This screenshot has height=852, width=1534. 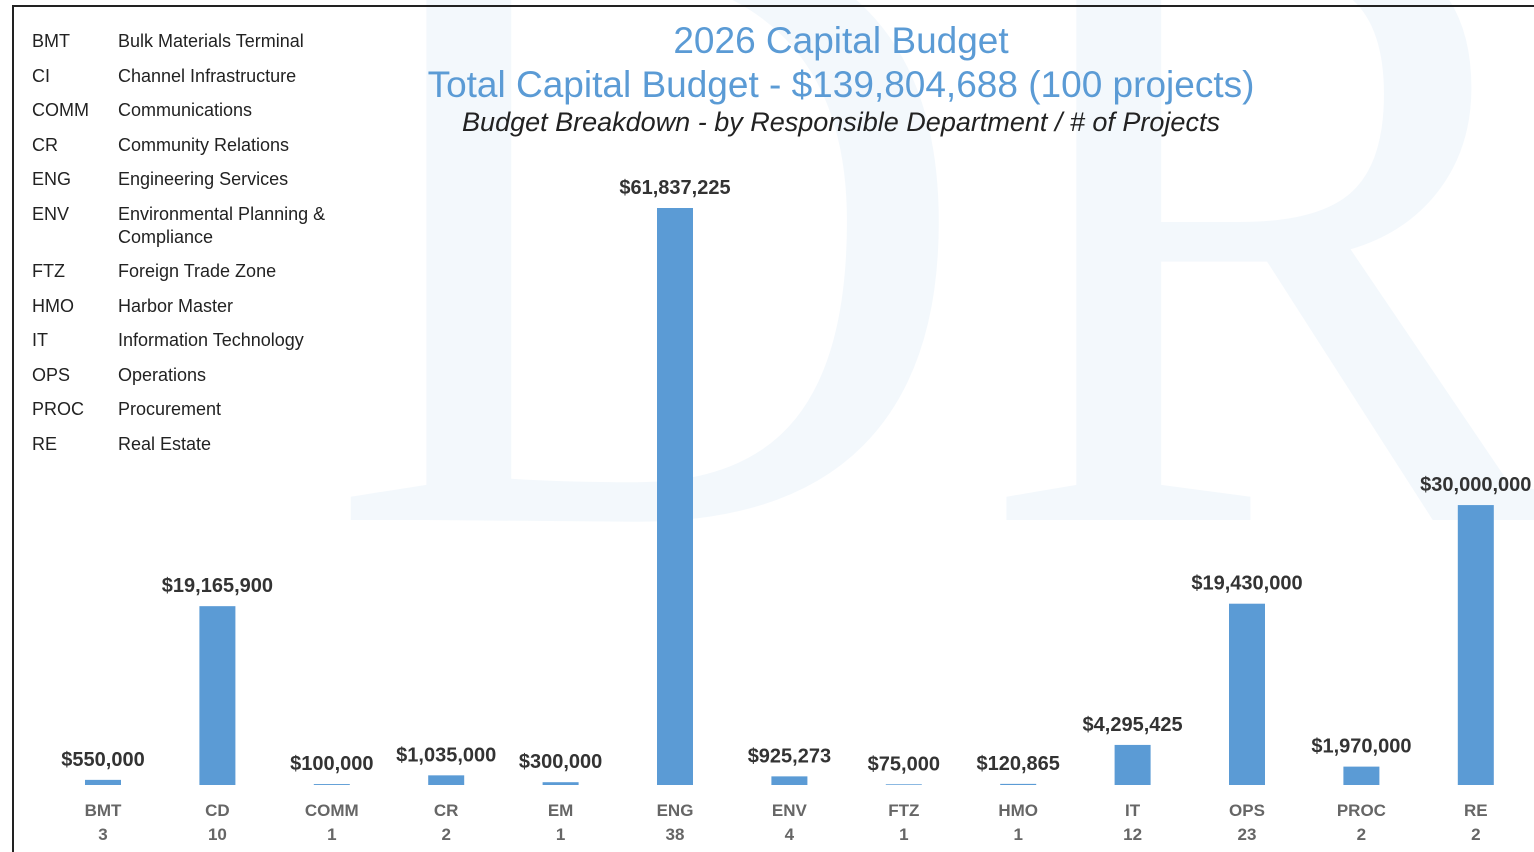 I want to click on value-label: $75,000, so click(x=904, y=764).